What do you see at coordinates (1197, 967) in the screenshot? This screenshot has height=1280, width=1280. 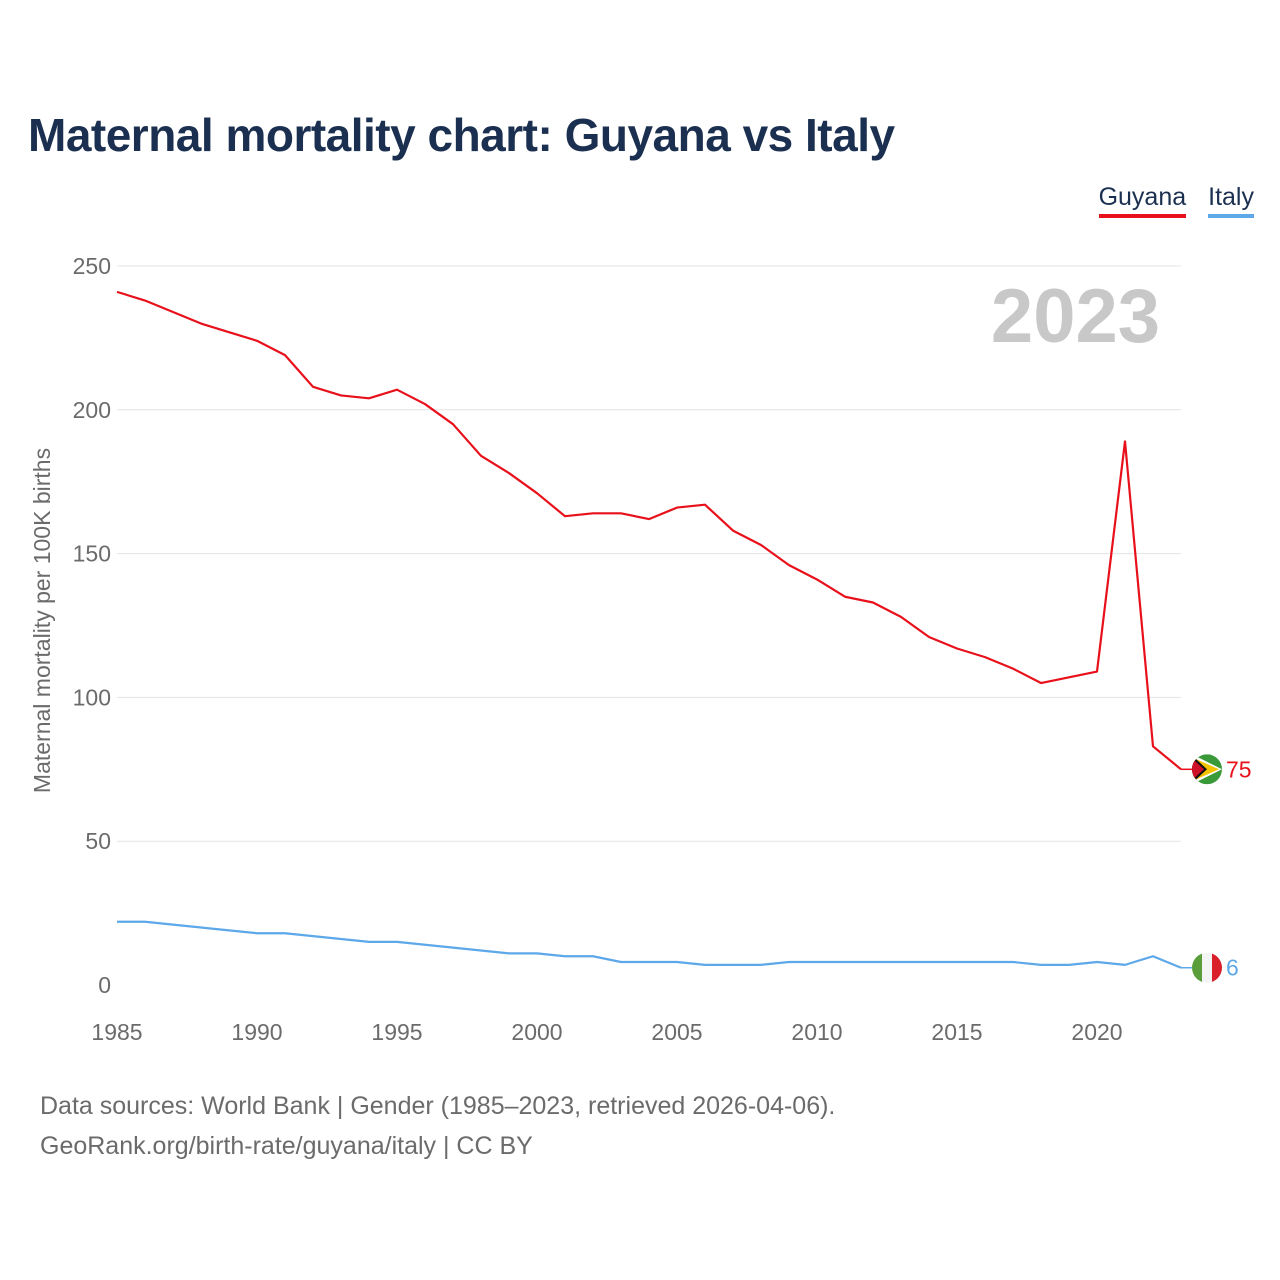 I see `flag-italy-green` at bounding box center [1197, 967].